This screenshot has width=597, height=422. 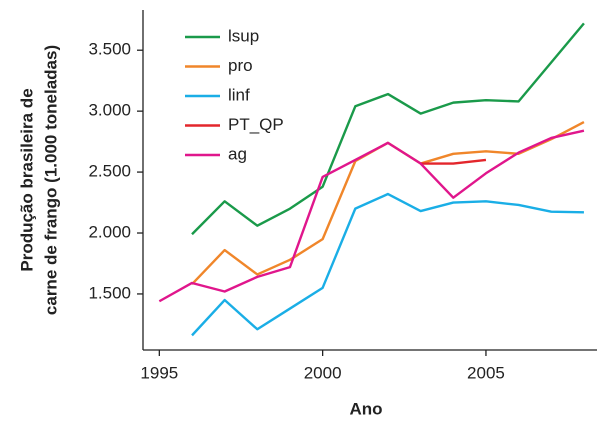 What do you see at coordinates (109, 292) in the screenshot?
I see `y-tick-label: 1.500` at bounding box center [109, 292].